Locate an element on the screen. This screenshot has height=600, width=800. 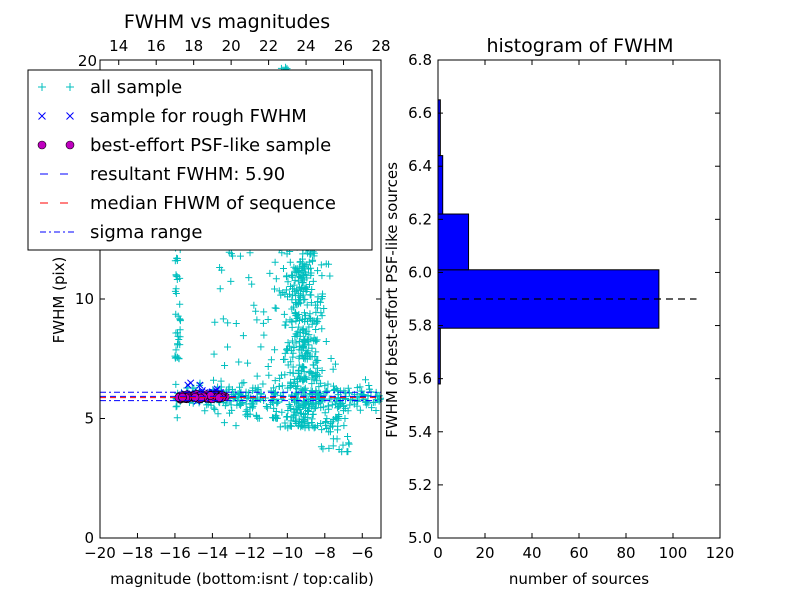
histogram-y-tick-label: 5.2 is located at coordinates (420, 485).